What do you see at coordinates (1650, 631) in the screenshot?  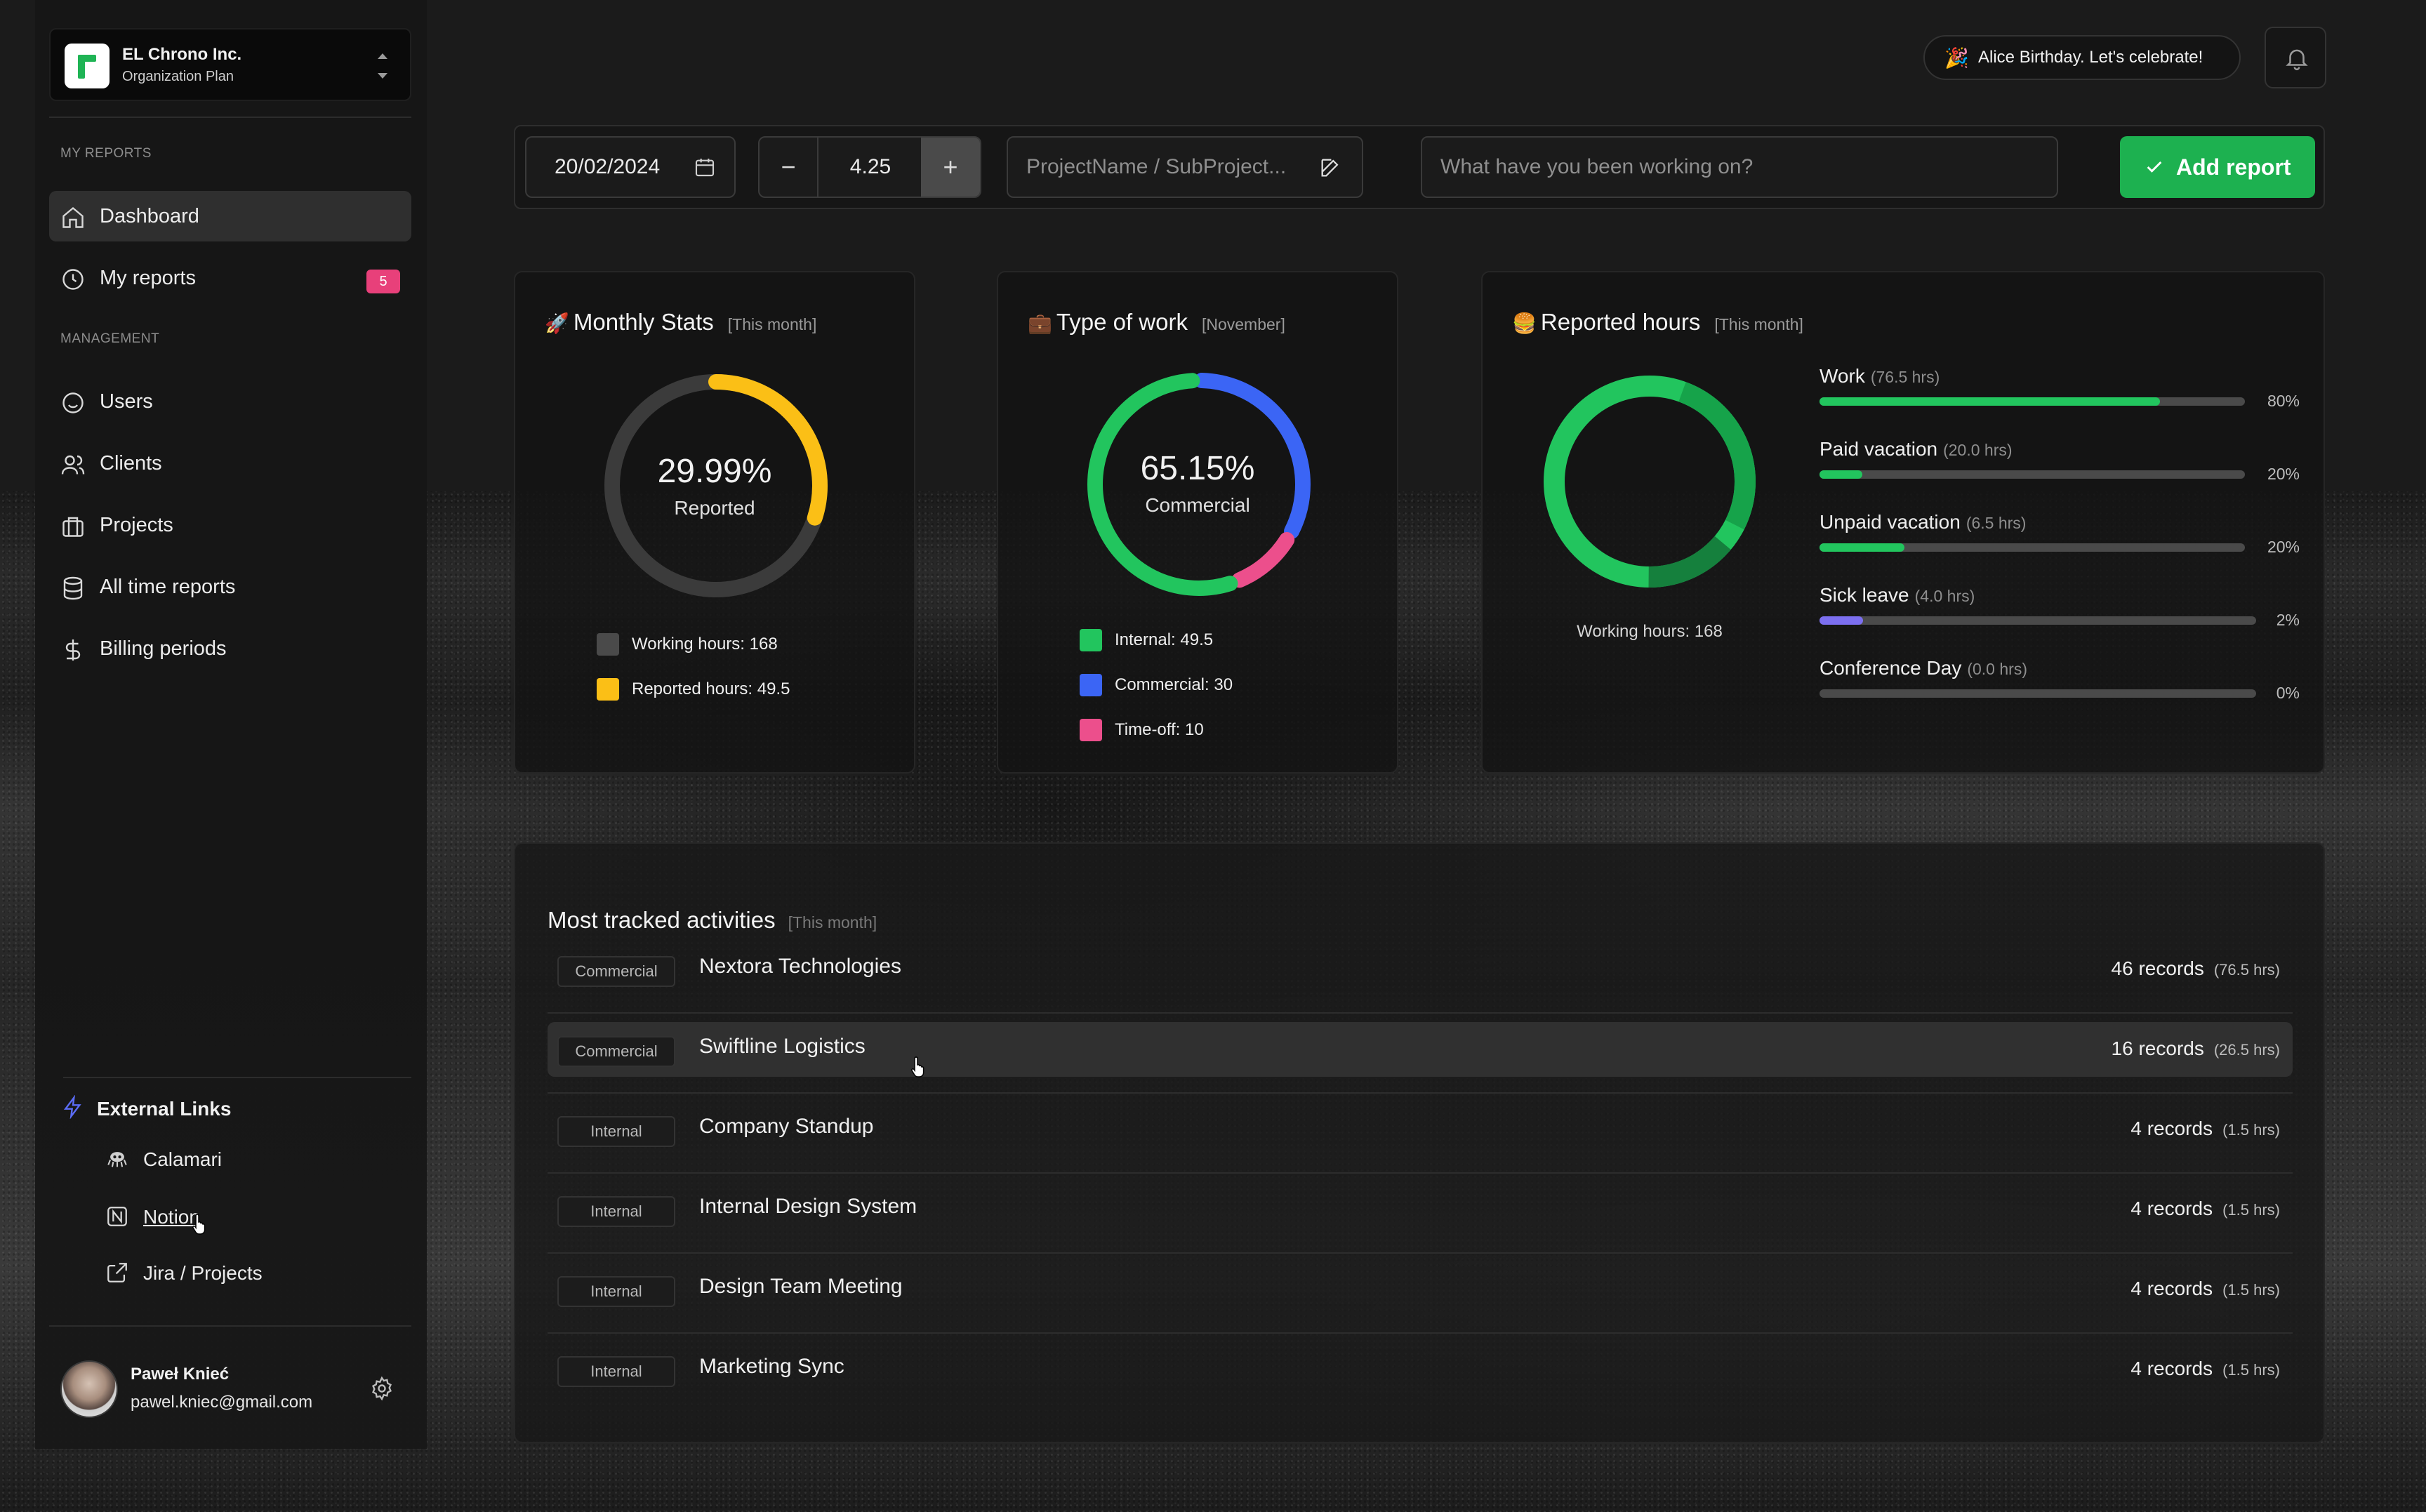 I see `working-hours-caption: Working hours: 168` at bounding box center [1650, 631].